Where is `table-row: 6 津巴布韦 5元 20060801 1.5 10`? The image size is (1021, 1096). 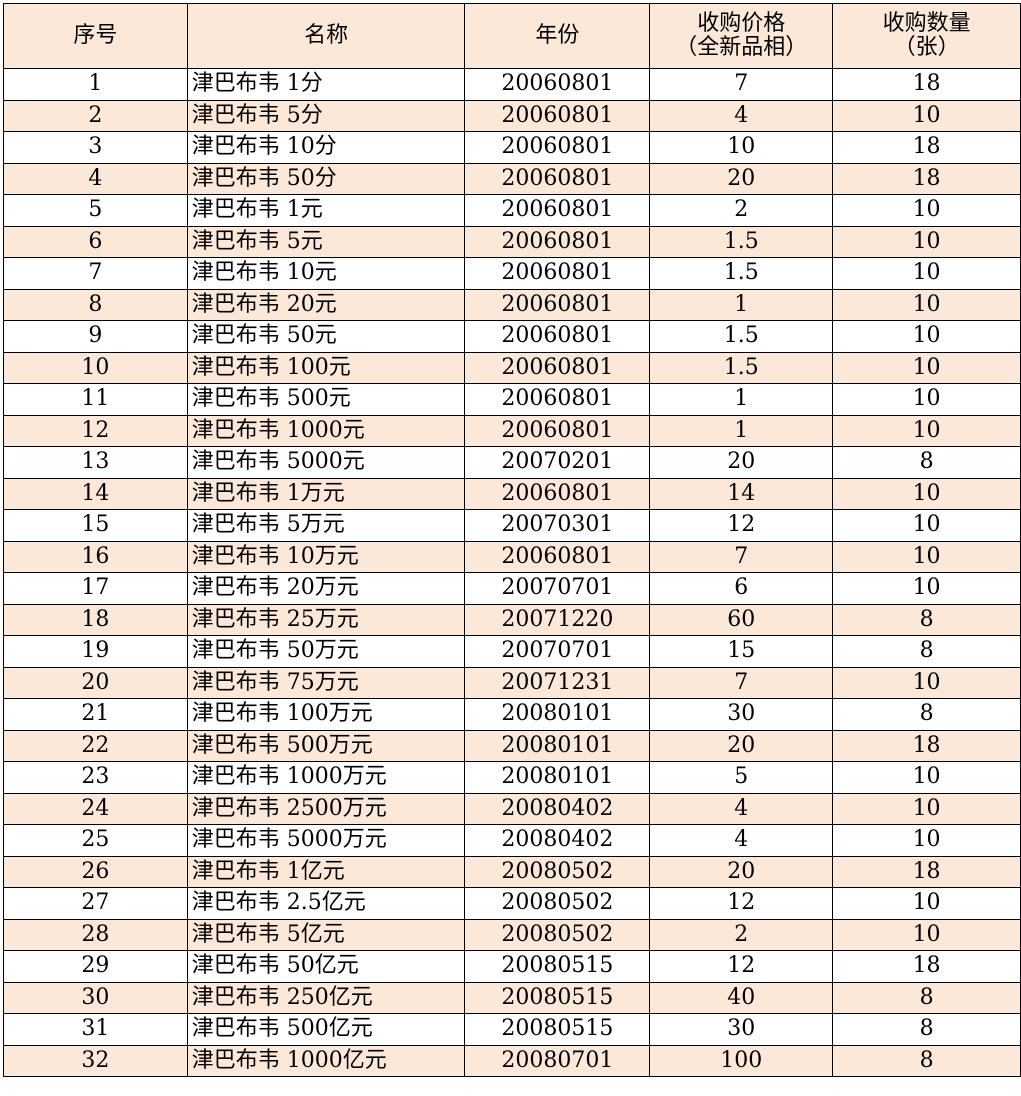
table-row: 6 津巴布韦 5元 20060801 1.5 10 is located at coordinates (512, 241).